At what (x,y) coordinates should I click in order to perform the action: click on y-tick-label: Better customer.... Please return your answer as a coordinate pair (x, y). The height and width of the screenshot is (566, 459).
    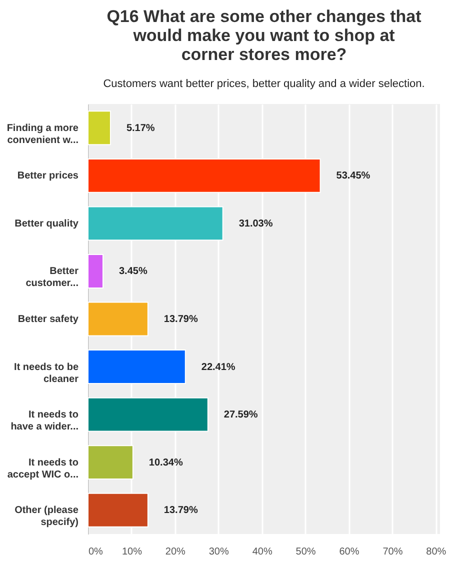
    Looking at the image, I should click on (52, 278).